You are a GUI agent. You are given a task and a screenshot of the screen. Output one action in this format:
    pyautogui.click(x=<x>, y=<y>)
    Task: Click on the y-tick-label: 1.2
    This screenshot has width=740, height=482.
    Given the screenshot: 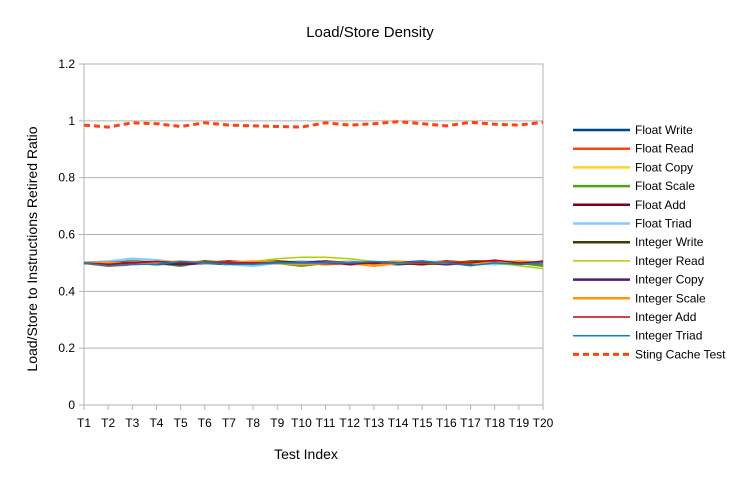 What is the action you would take?
    pyautogui.click(x=66, y=64)
    